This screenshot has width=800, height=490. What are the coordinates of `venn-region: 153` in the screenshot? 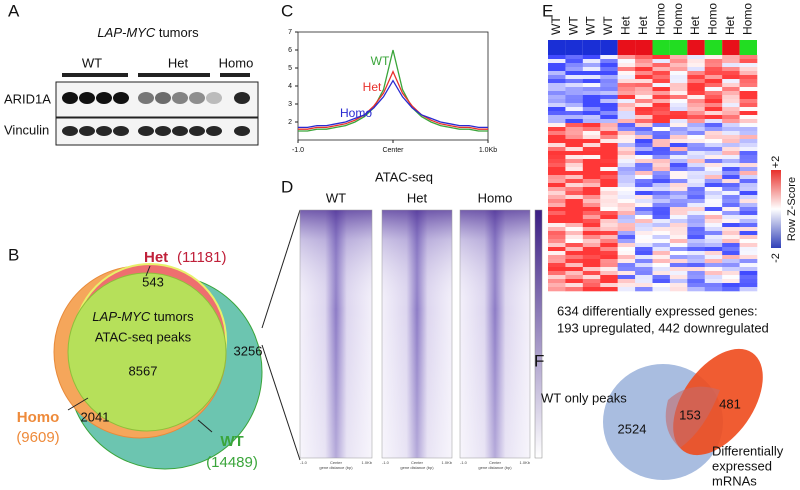 It's located at (690, 414).